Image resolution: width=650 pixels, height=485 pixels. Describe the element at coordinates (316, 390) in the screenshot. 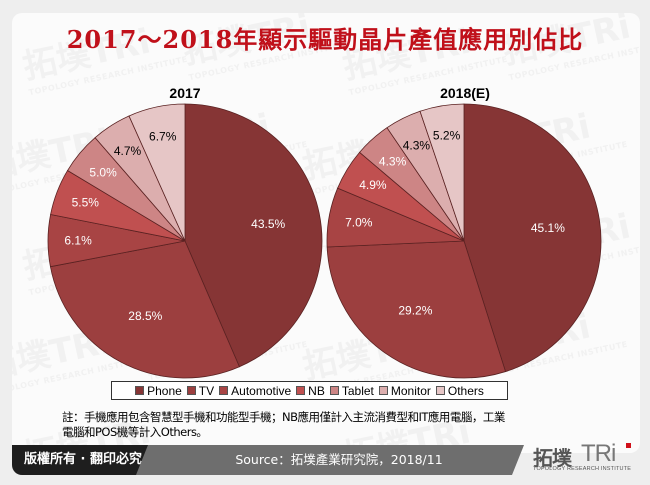

I see `legend-label: NB` at that location.